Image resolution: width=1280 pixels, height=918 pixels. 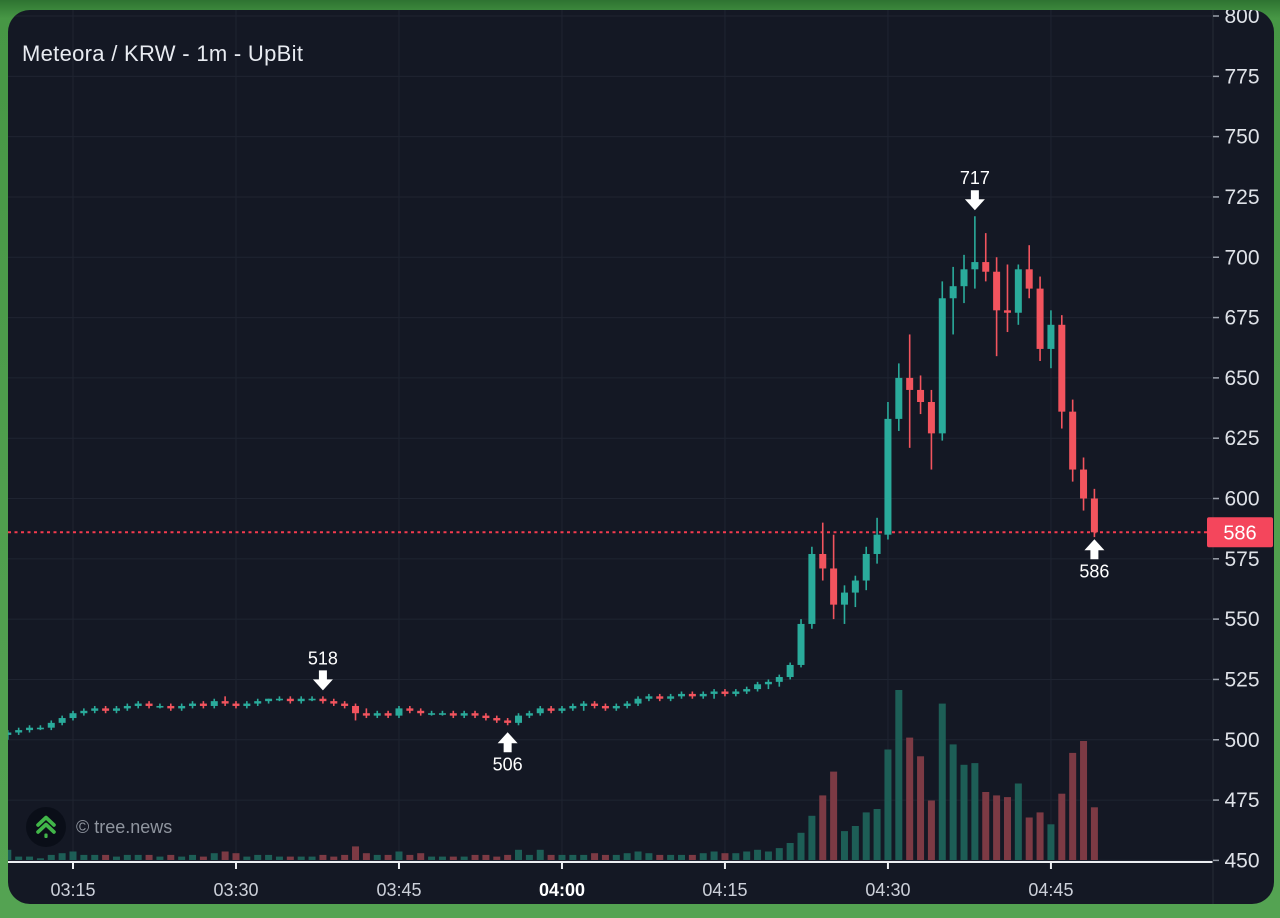 What do you see at coordinates (1239, 533) in the screenshot?
I see `last-price-badge-text: 586` at bounding box center [1239, 533].